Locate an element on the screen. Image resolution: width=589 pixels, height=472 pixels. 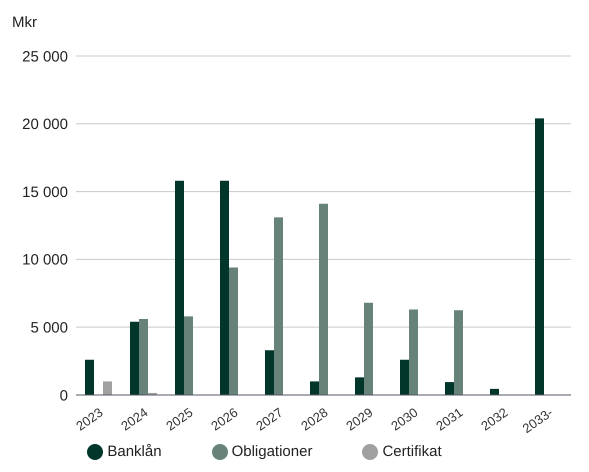
legend-label: Banklån is located at coordinates (134, 451).